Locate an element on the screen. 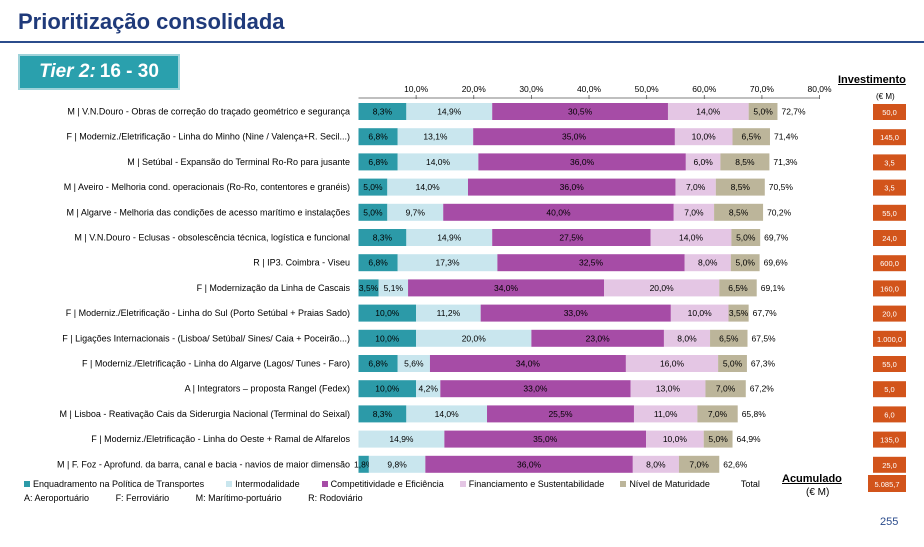 Image resolution: width=924 pixels, height=547 pixels. total-label: 62,6% is located at coordinates (735, 464).